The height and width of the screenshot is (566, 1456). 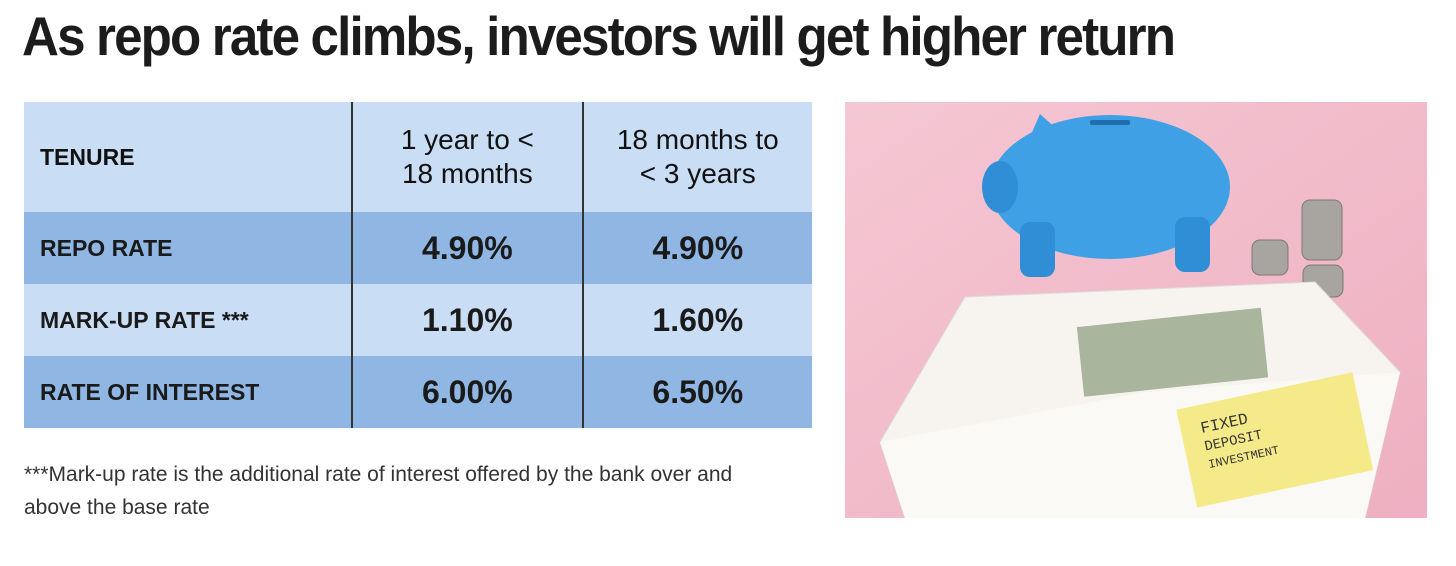 What do you see at coordinates (467, 392) in the screenshot?
I see `cell: 6.00%` at bounding box center [467, 392].